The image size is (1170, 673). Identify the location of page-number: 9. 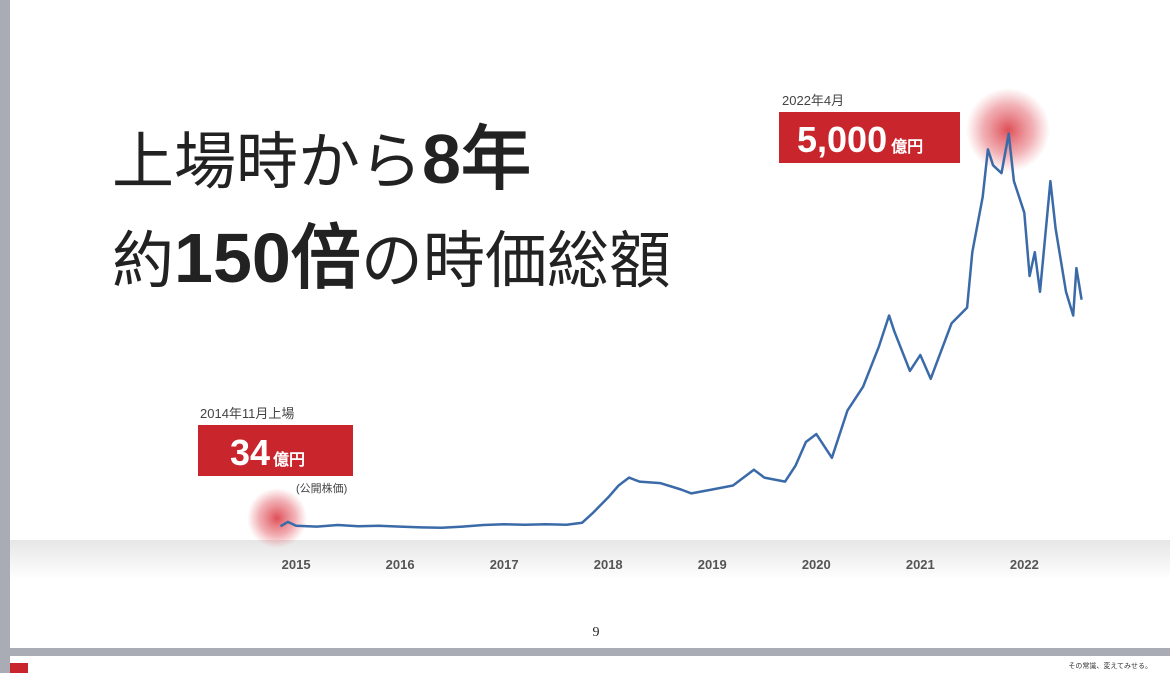
(596, 632).